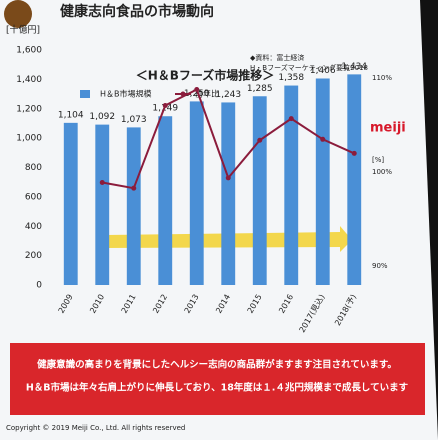 The width and height of the screenshot is (438, 440). Describe the element at coordinates (33, 197) in the screenshot. I see `y-tick-label: 600` at that location.